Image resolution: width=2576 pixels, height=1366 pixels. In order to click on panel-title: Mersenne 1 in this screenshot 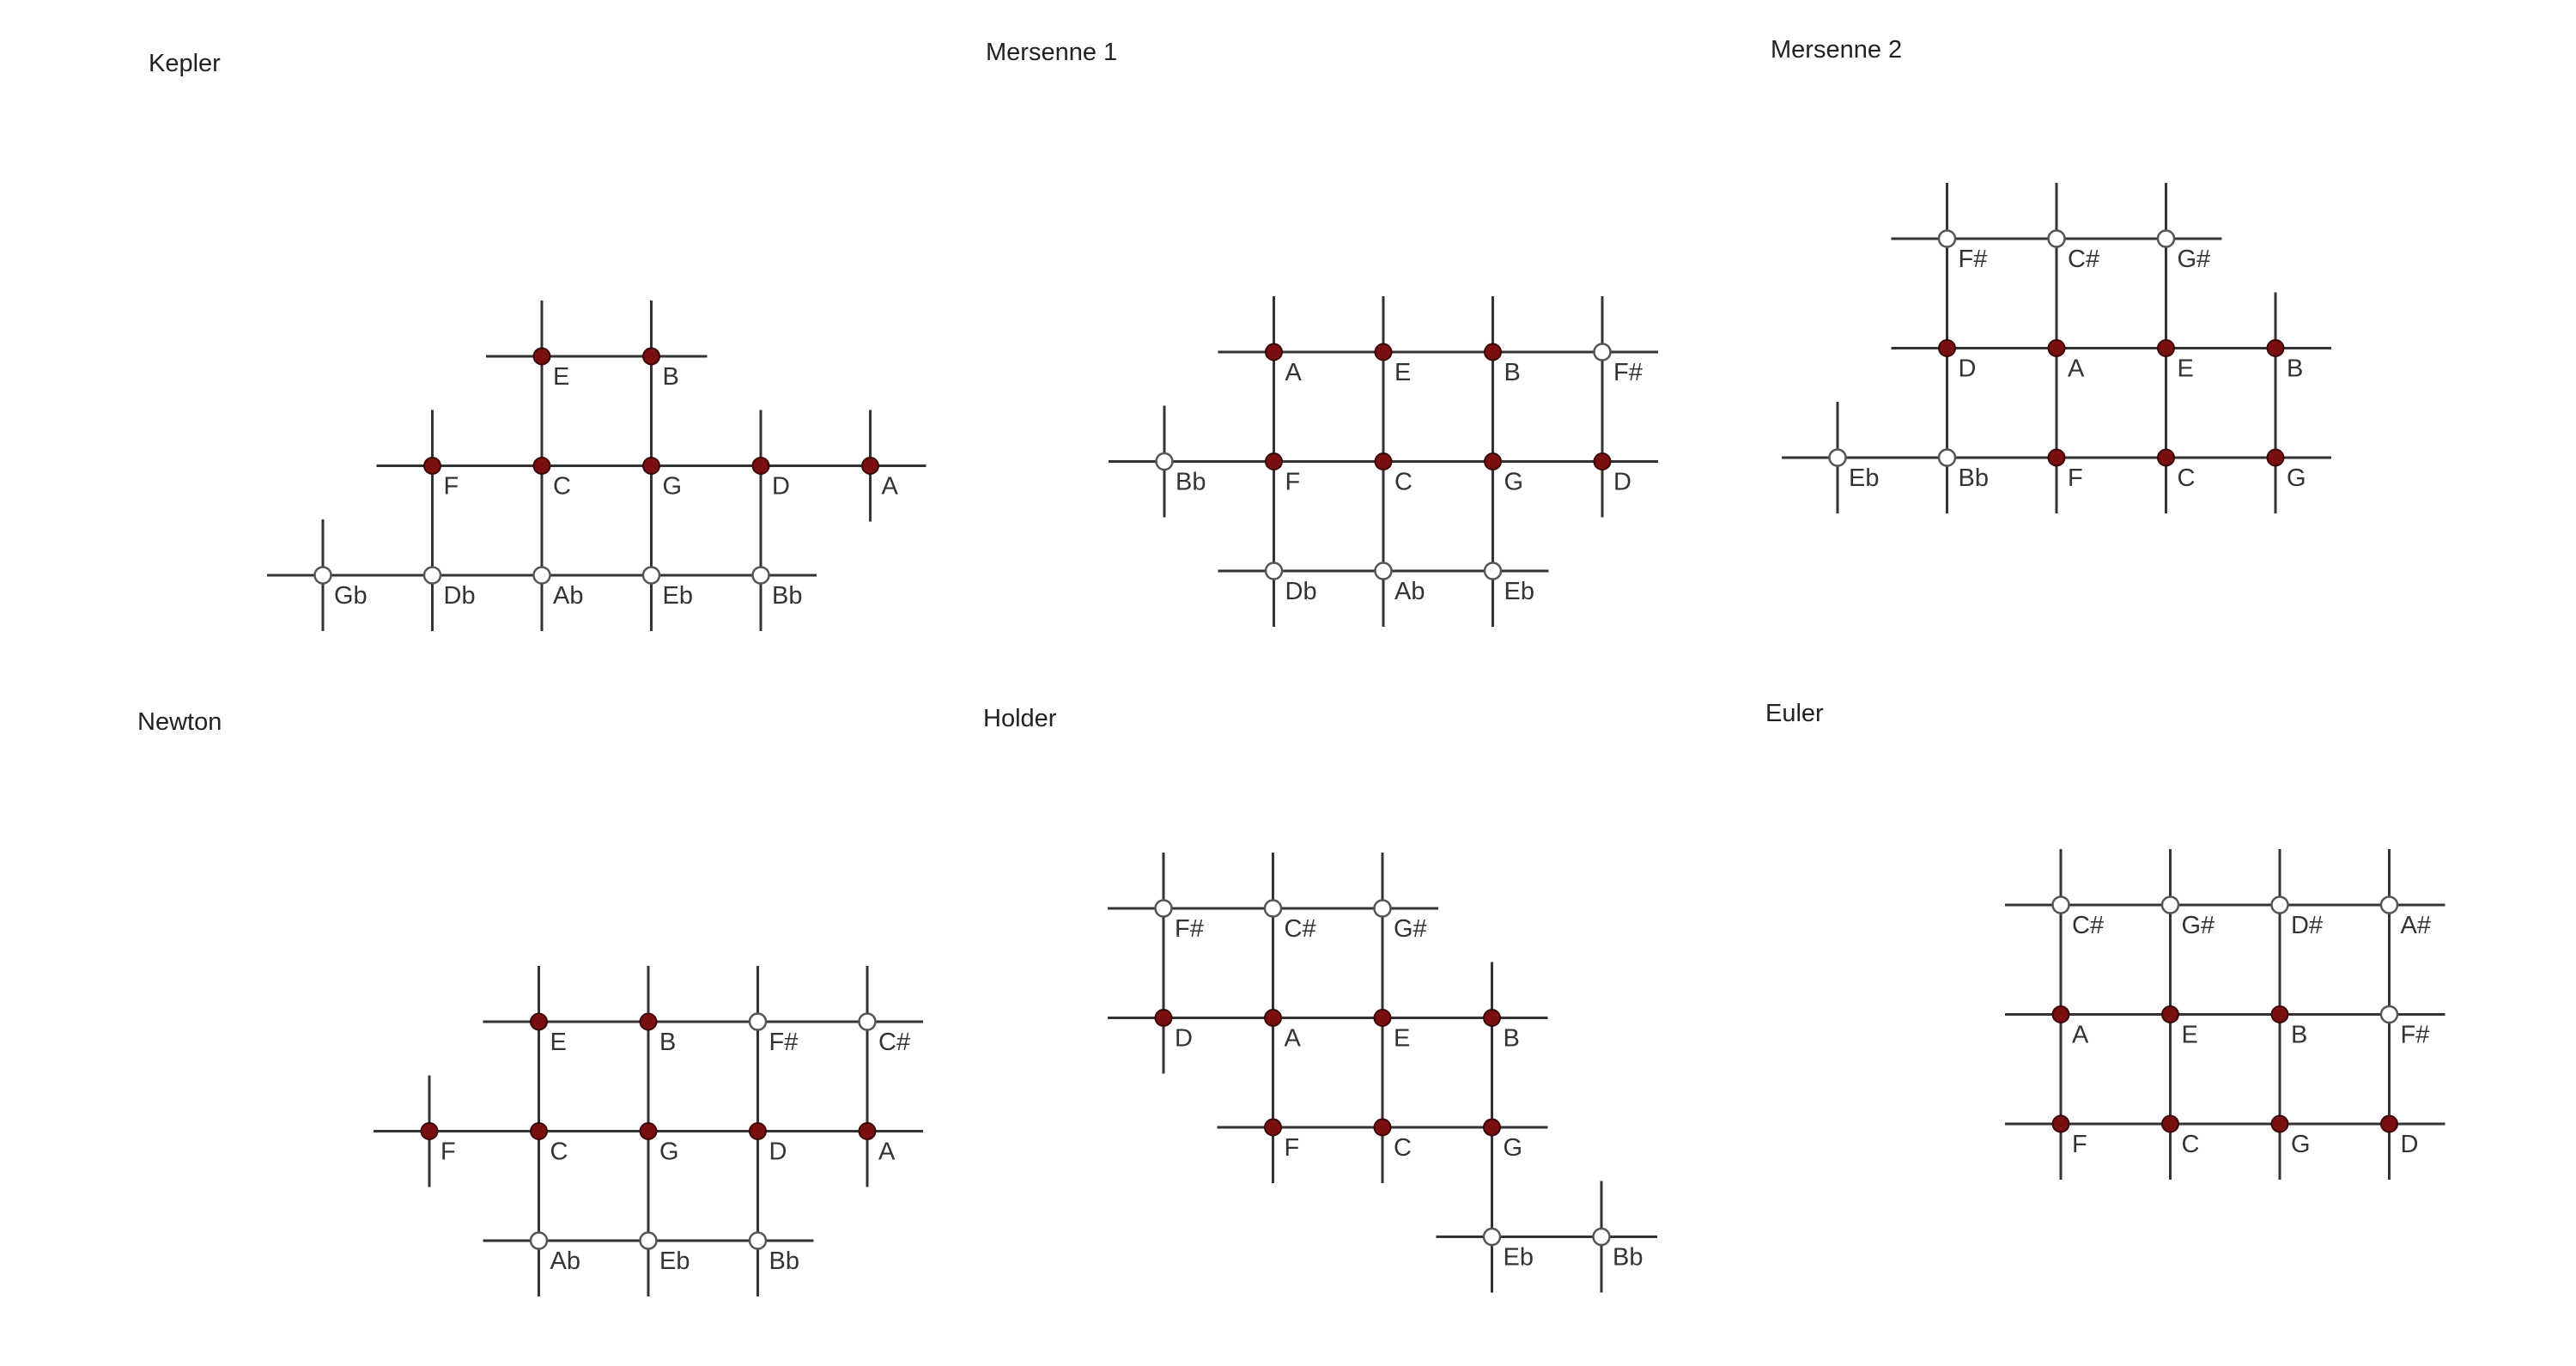, I will do `click(1052, 52)`.